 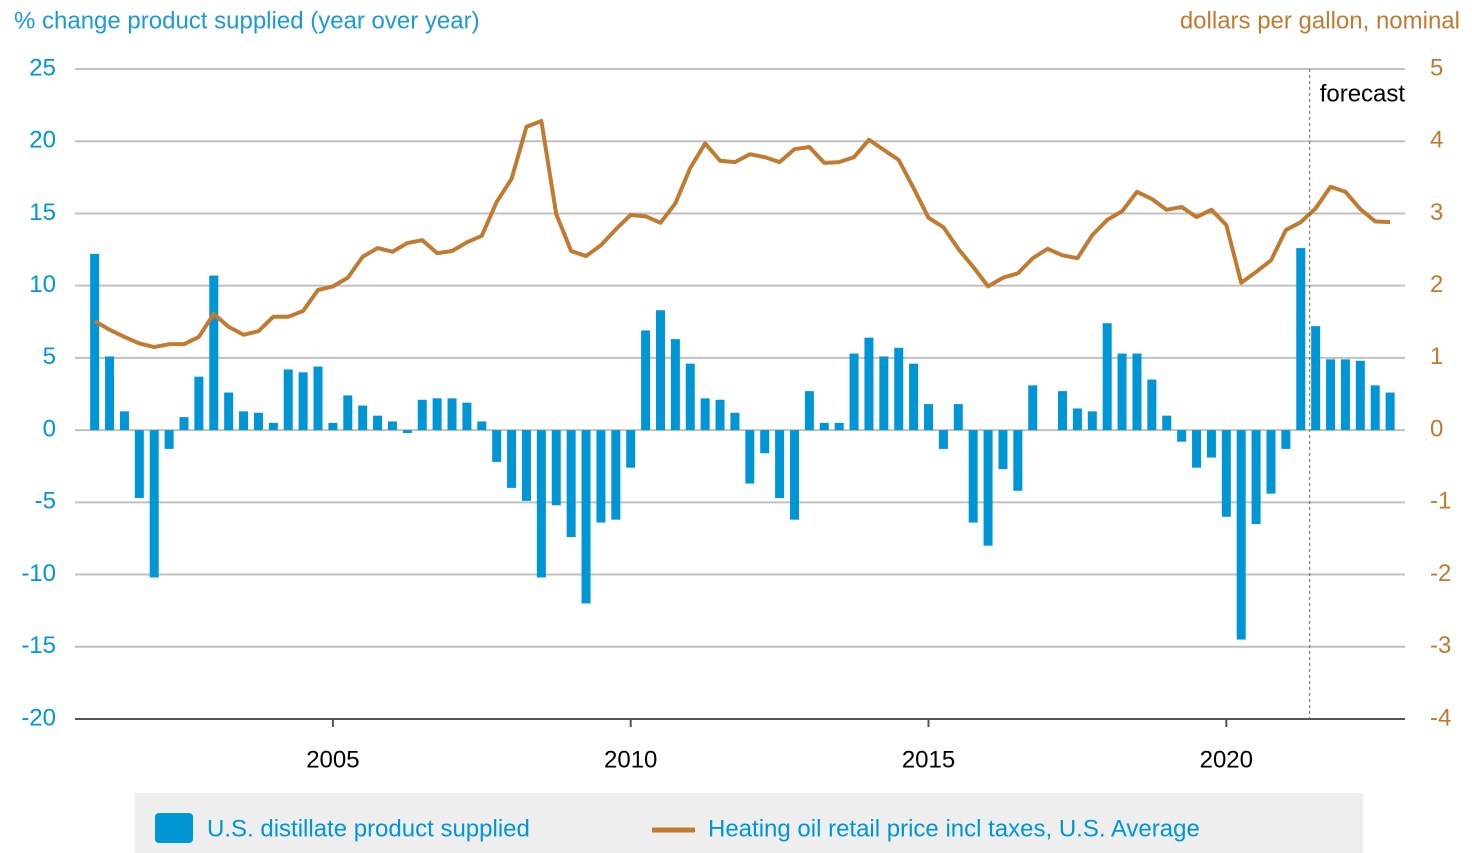 I want to click on legend-box, so click(x=749, y=823).